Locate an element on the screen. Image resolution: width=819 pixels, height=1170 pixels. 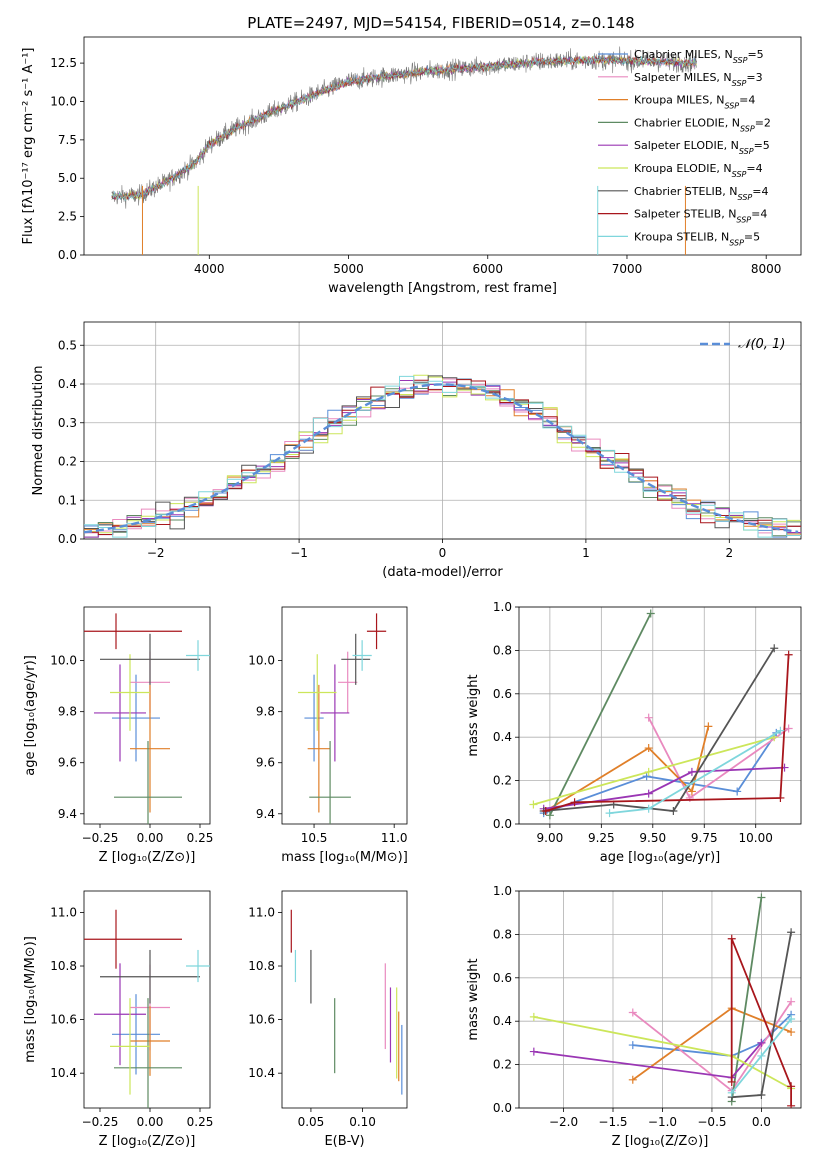
gaussian-reference is located at coordinates (441, 458).